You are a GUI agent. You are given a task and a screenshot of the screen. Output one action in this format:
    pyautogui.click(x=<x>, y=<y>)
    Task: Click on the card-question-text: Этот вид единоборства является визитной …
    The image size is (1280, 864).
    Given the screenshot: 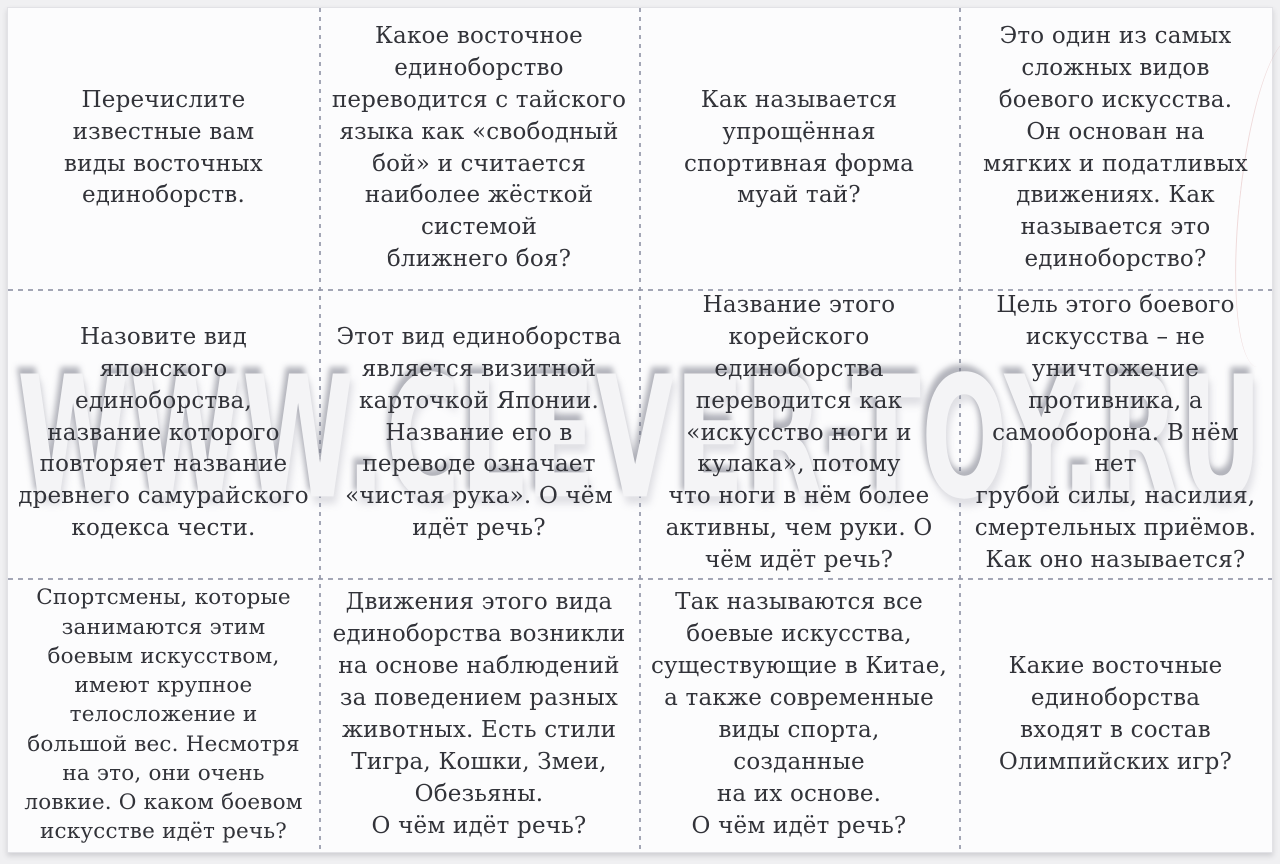 What is the action you would take?
    pyautogui.click(x=479, y=432)
    